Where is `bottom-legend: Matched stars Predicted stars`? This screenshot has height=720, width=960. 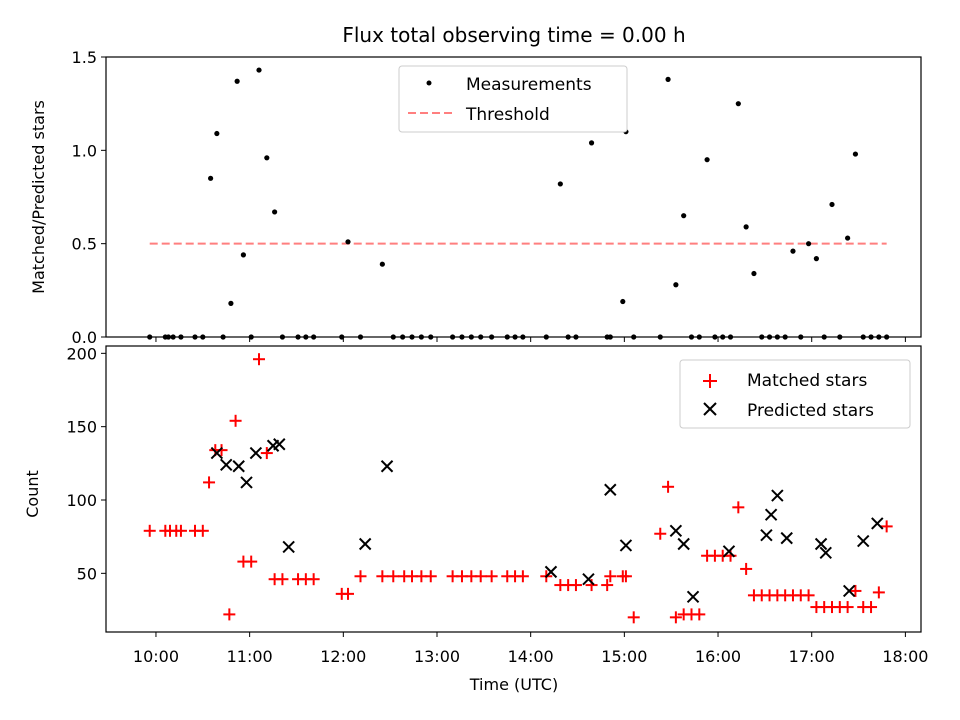 bottom-legend: Matched stars Predicted stars is located at coordinates (795, 394).